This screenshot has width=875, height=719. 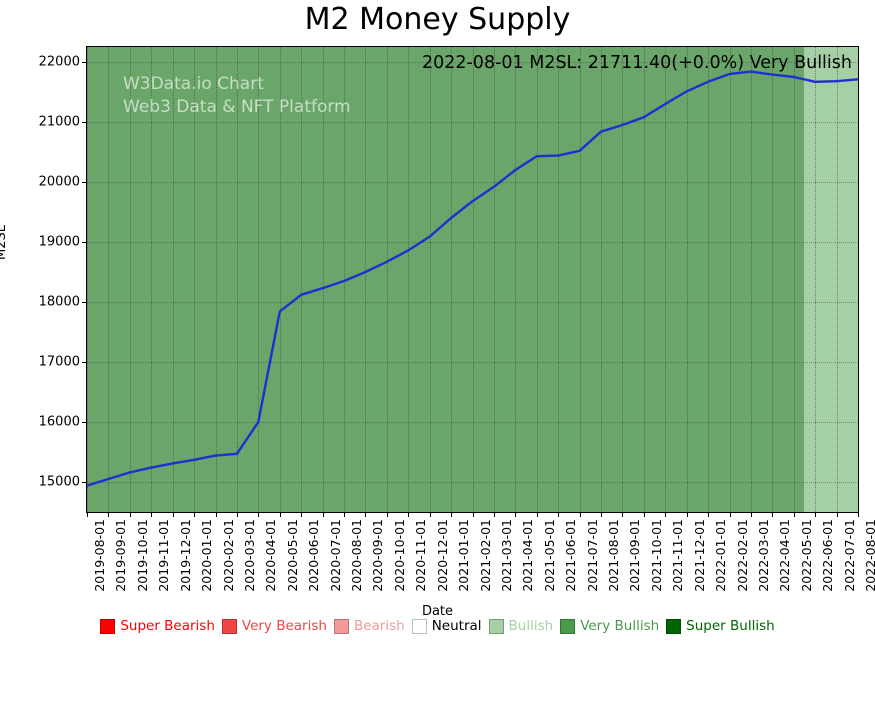 I want to click on legend-label: Bearish, so click(x=379, y=626).